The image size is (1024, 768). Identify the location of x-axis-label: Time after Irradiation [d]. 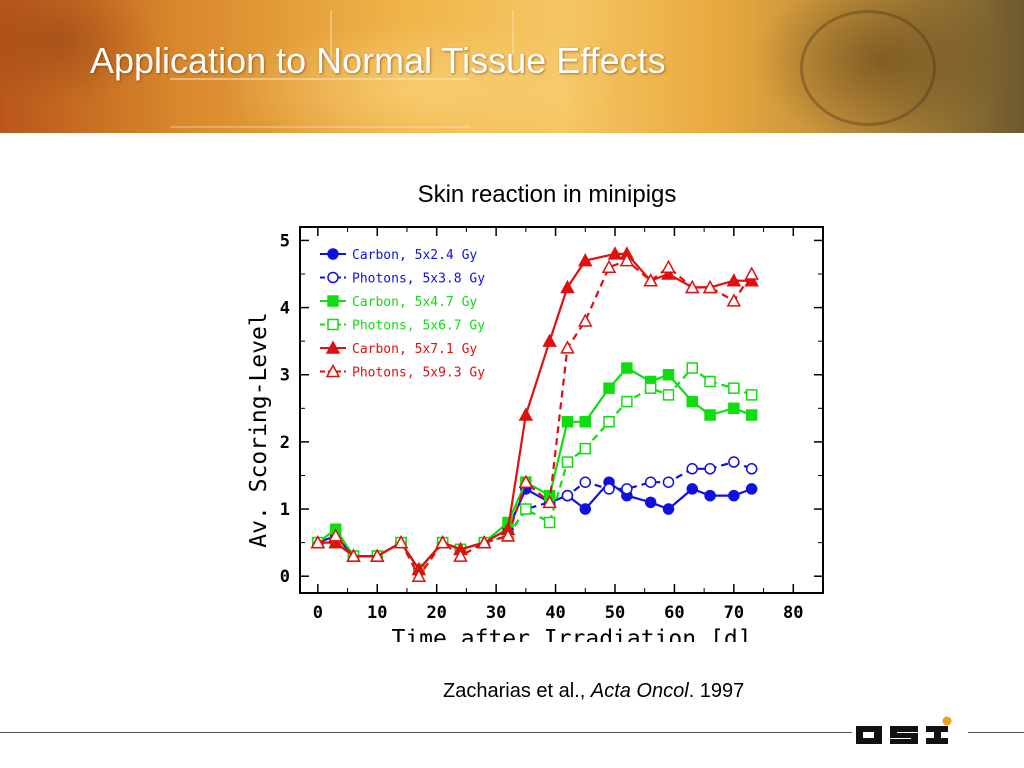
(571, 634).